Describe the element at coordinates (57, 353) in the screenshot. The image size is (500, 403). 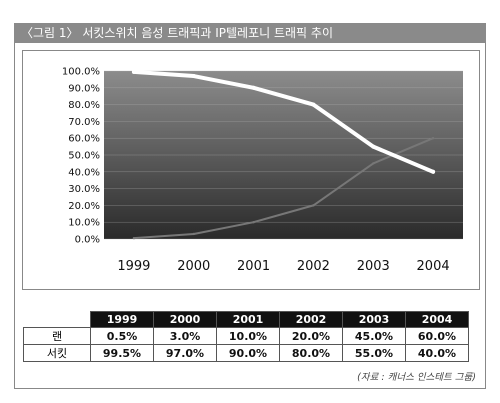
I see `row-label: 서킷` at that location.